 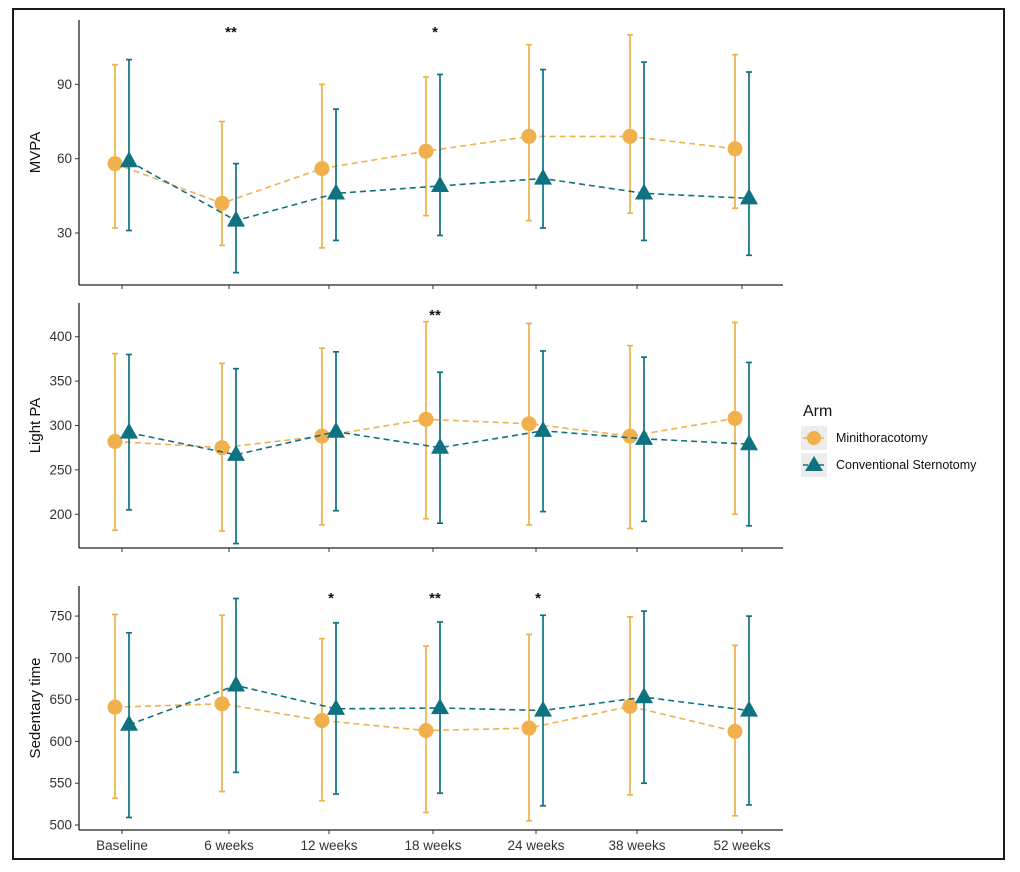 What do you see at coordinates (328, 845) in the screenshot?
I see `x-tick-label: 12 weeks` at bounding box center [328, 845].